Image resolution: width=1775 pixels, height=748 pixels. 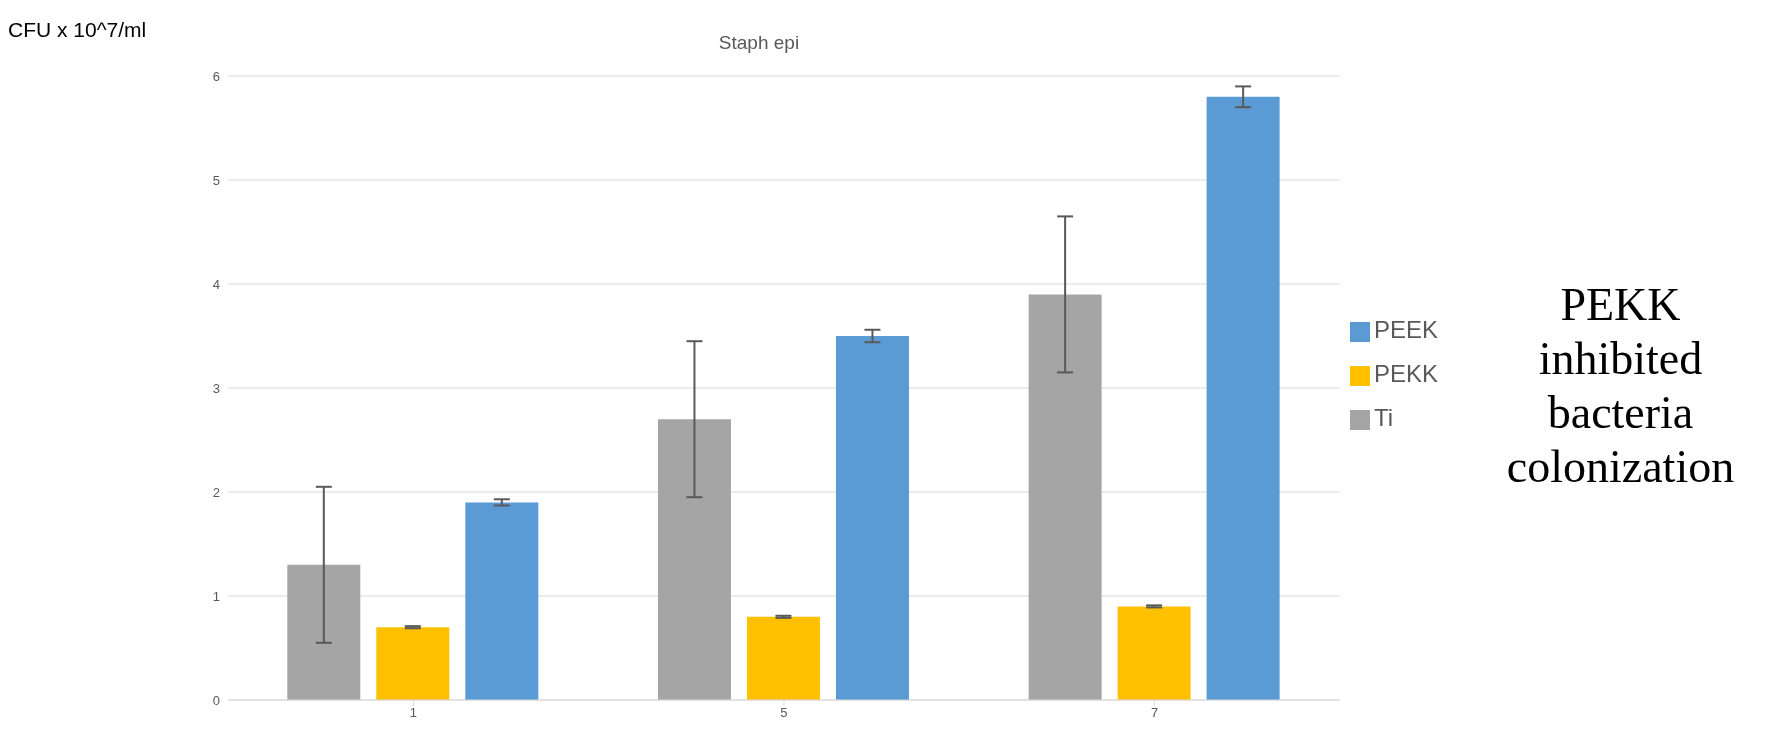 I want to click on y-tick-label: 1, so click(x=216, y=596).